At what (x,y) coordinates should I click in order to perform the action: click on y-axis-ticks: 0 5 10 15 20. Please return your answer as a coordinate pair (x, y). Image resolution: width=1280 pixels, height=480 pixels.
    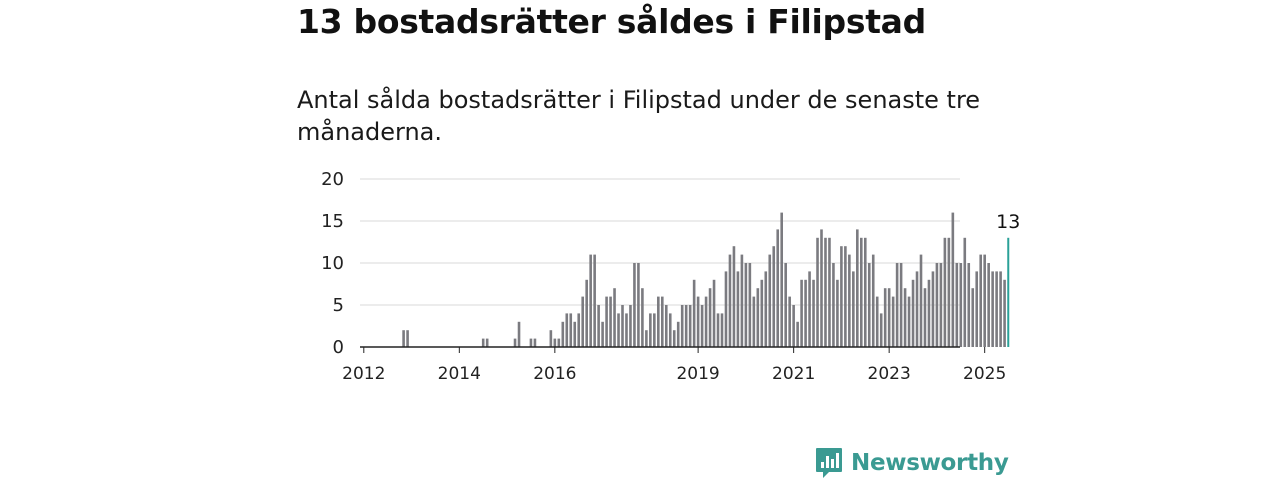
    Looking at the image, I should click on (332, 263).